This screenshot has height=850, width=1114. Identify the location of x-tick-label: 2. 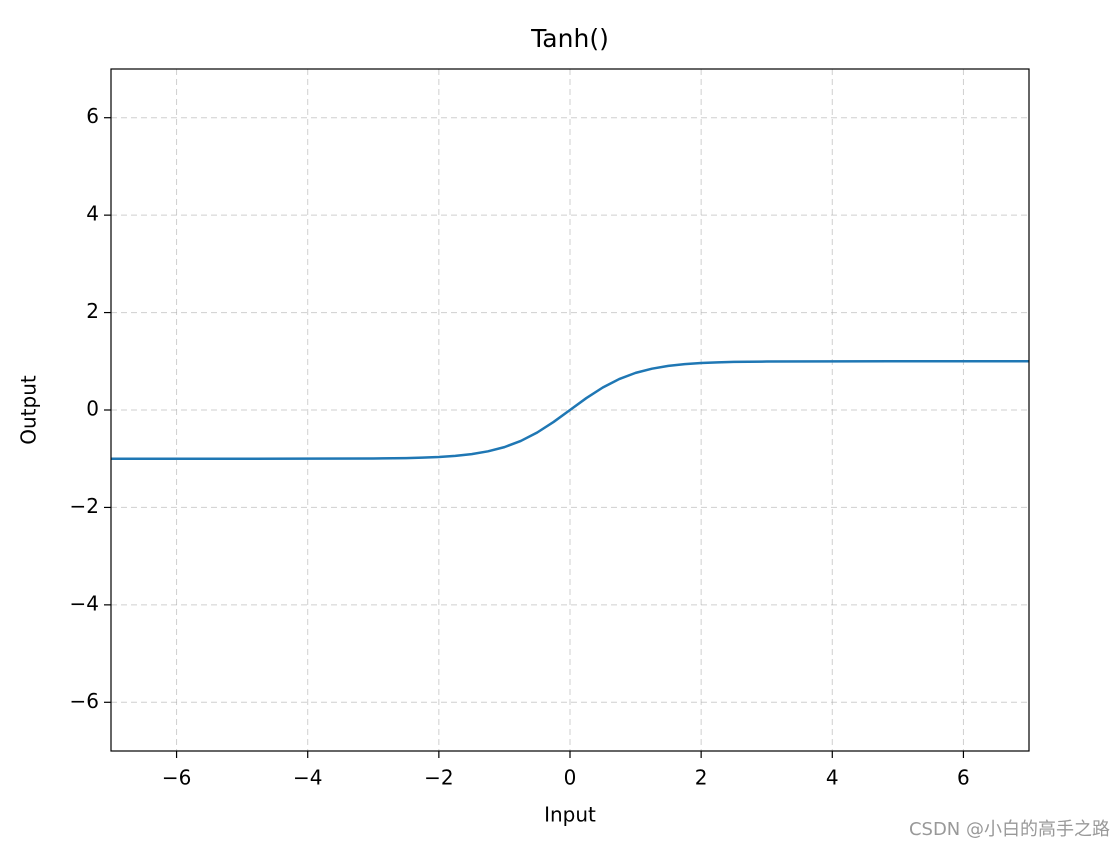
(701, 778).